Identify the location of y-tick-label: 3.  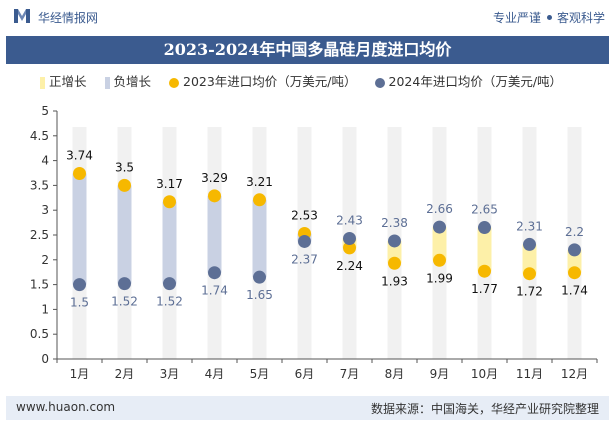
(45, 210).